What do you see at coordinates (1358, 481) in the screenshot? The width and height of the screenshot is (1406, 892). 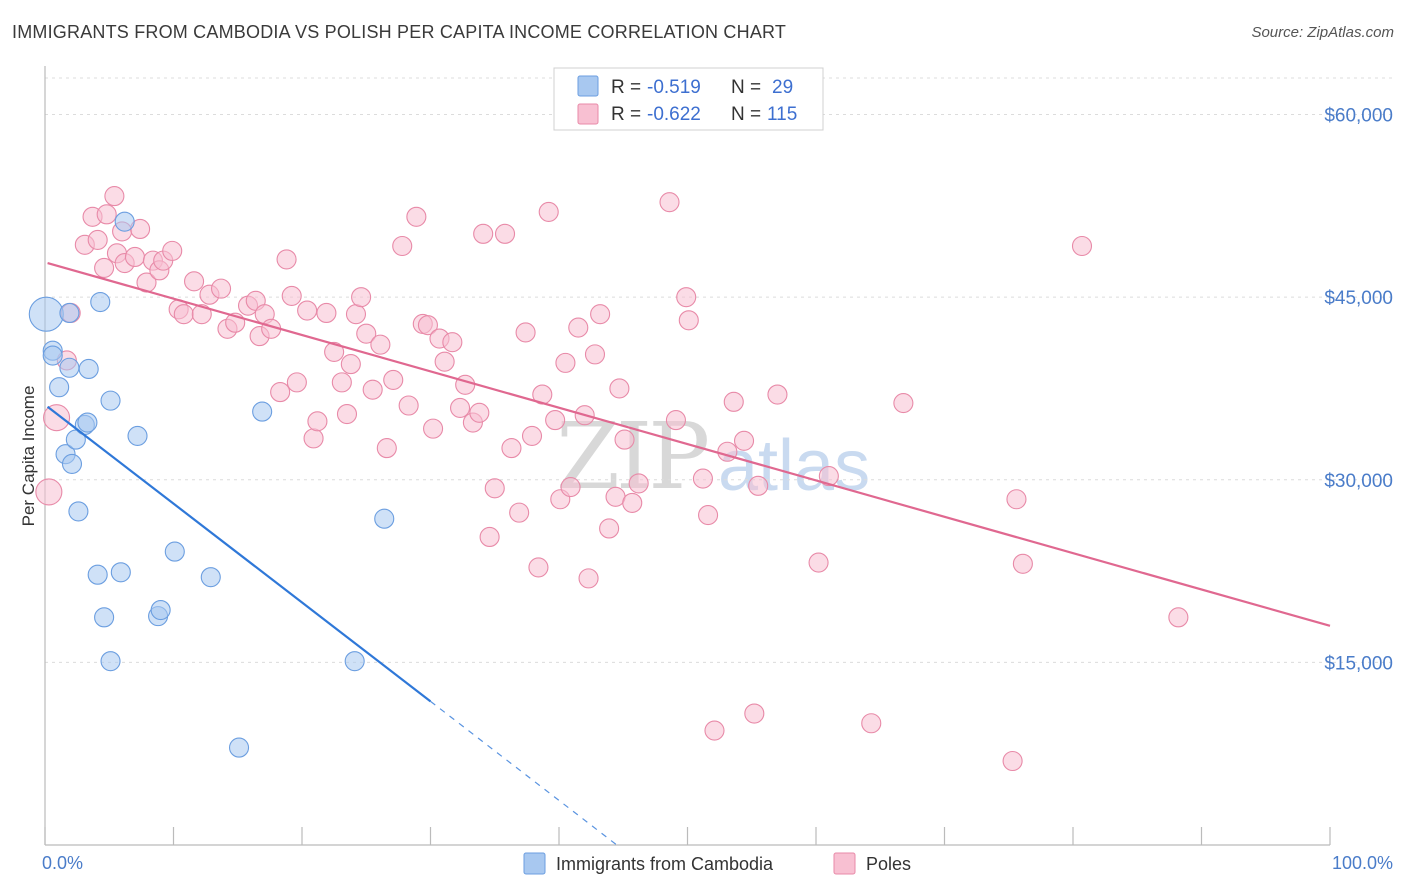 I see `y-tick-label: $30,000` at bounding box center [1358, 481].